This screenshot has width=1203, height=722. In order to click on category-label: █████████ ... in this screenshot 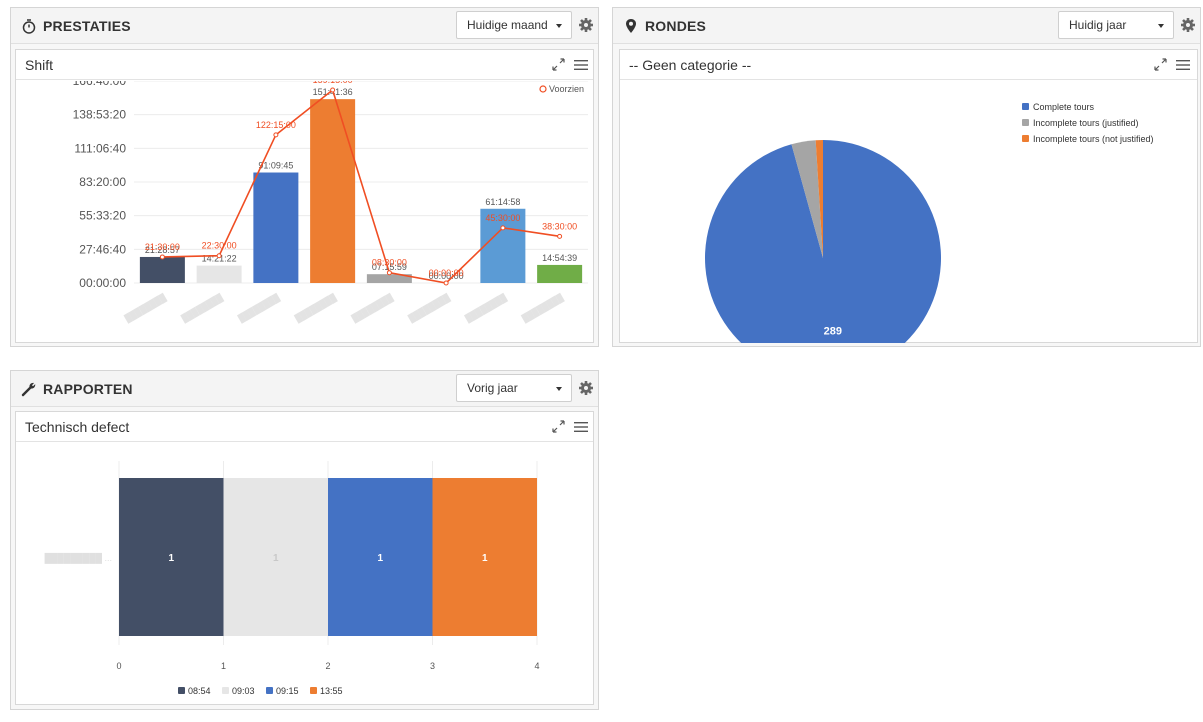, I will do `click(78, 558)`.